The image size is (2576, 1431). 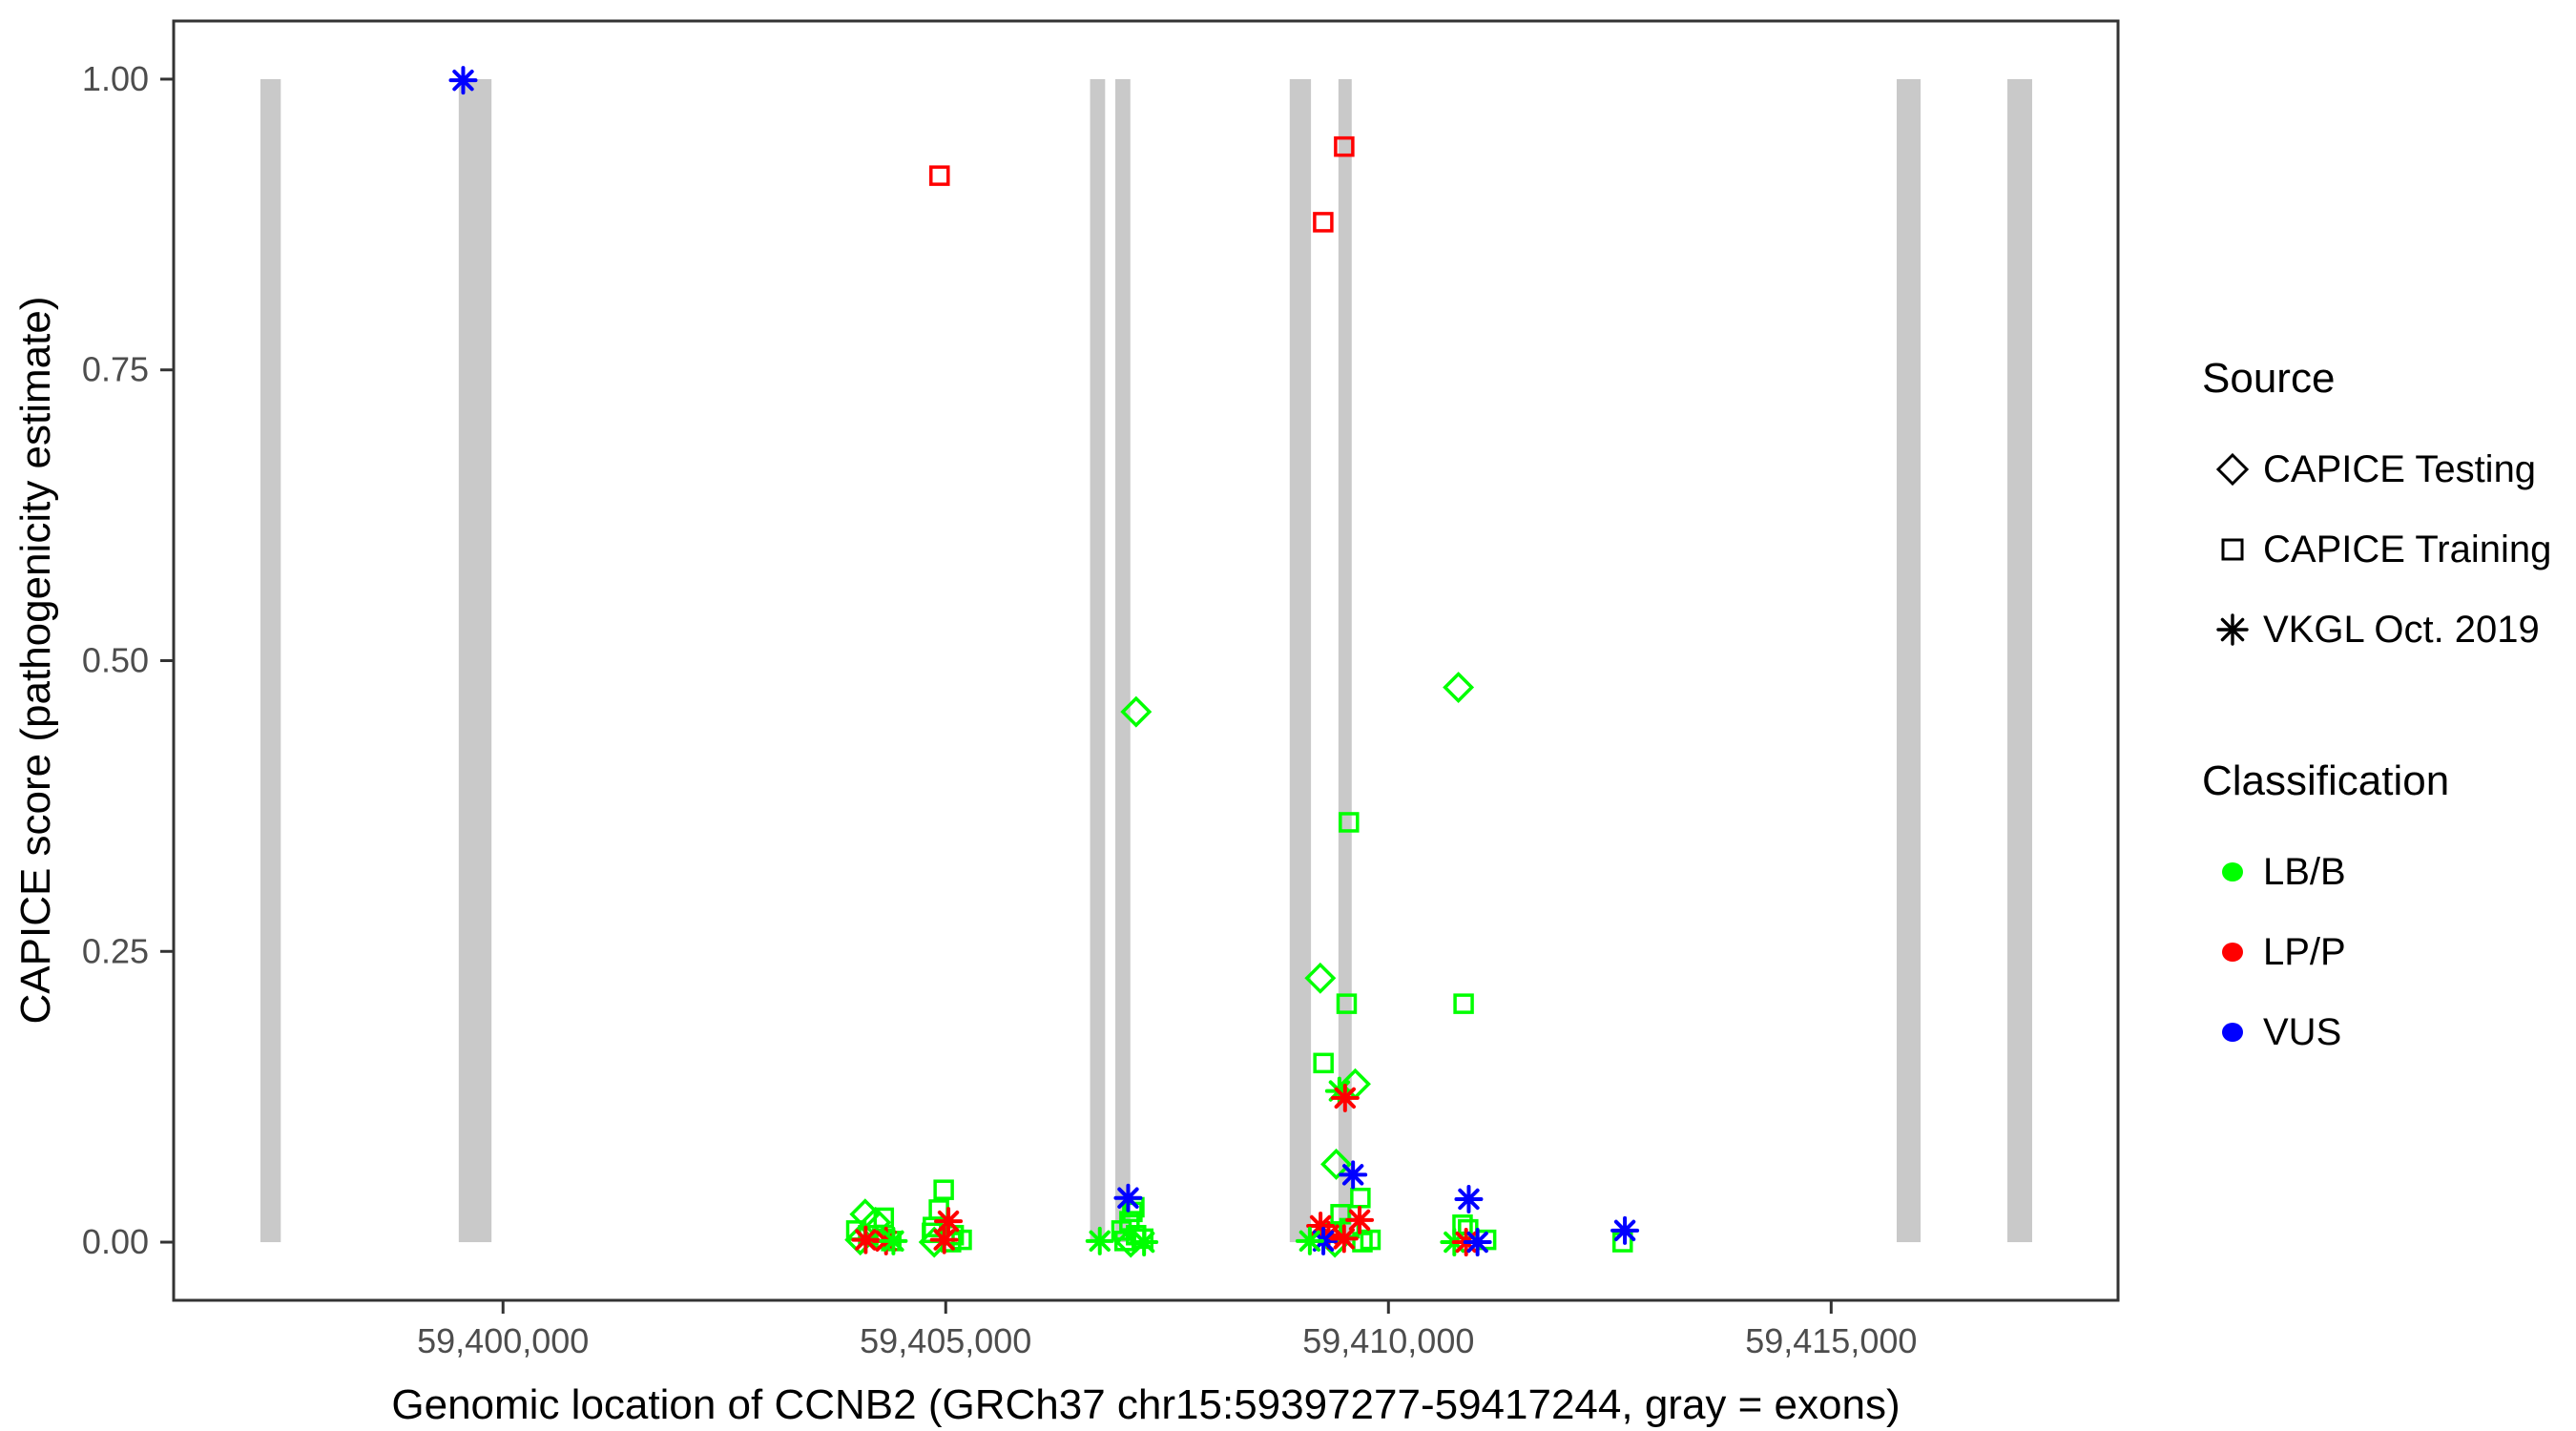 I want to click on legend-item-capice-testing: CAPICE Testing, so click(x=2383, y=469).